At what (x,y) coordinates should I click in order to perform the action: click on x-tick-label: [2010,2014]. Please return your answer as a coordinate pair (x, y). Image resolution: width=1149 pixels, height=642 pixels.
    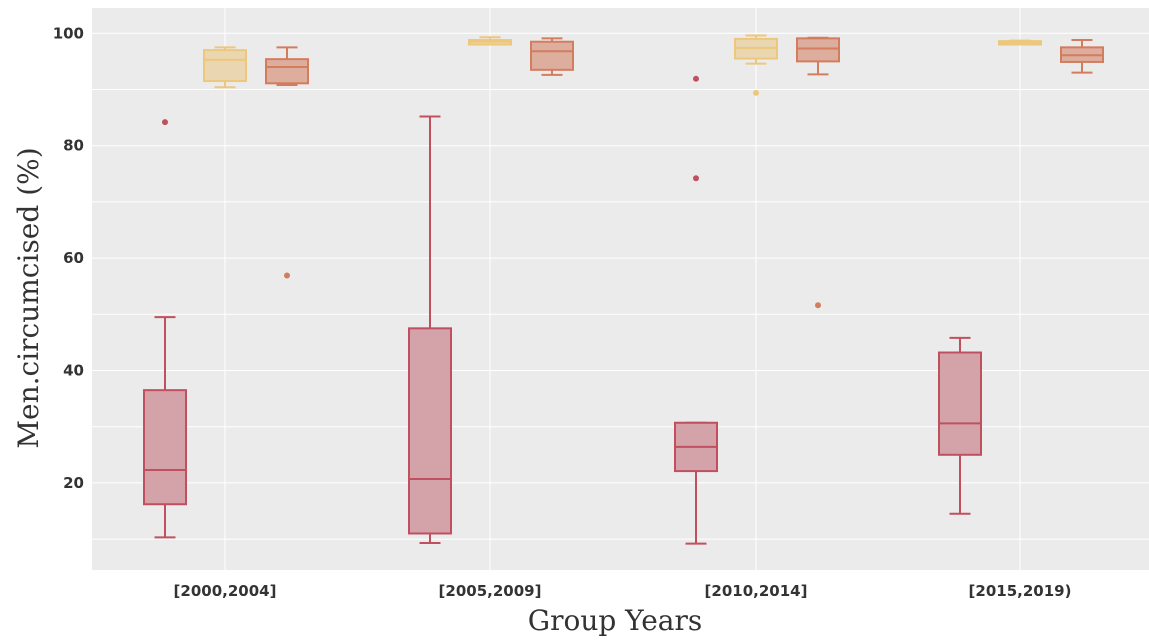
    Looking at the image, I should click on (756, 591).